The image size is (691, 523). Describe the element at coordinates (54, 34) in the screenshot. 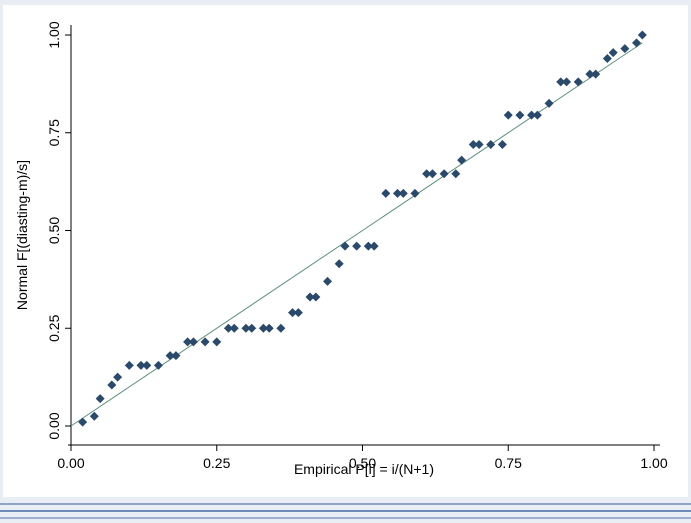

I see `y-tick-label: 1.00` at that location.